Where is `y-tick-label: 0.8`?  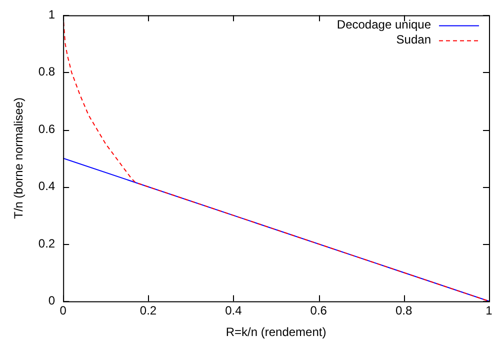 y-tick-label: 0.8 is located at coordinates (47, 71).